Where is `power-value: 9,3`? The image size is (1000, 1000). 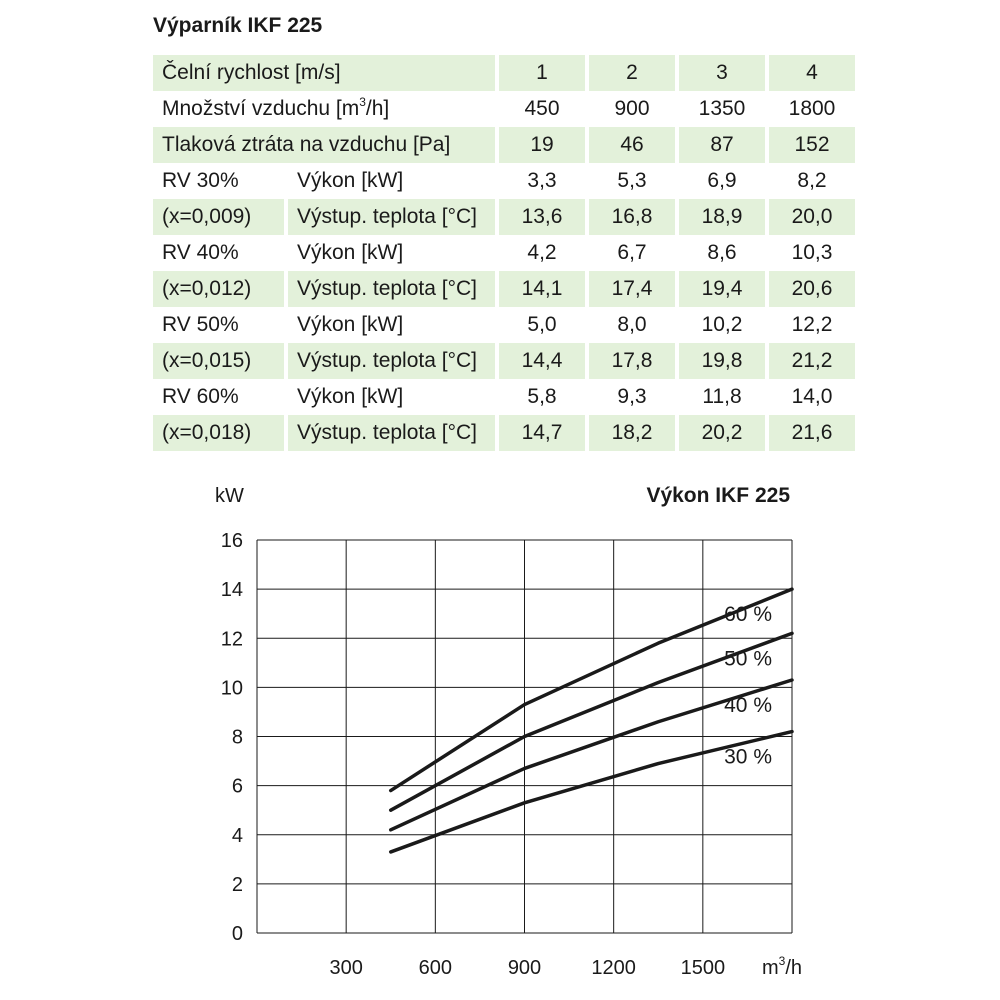
power-value: 9,3 is located at coordinates (634, 397).